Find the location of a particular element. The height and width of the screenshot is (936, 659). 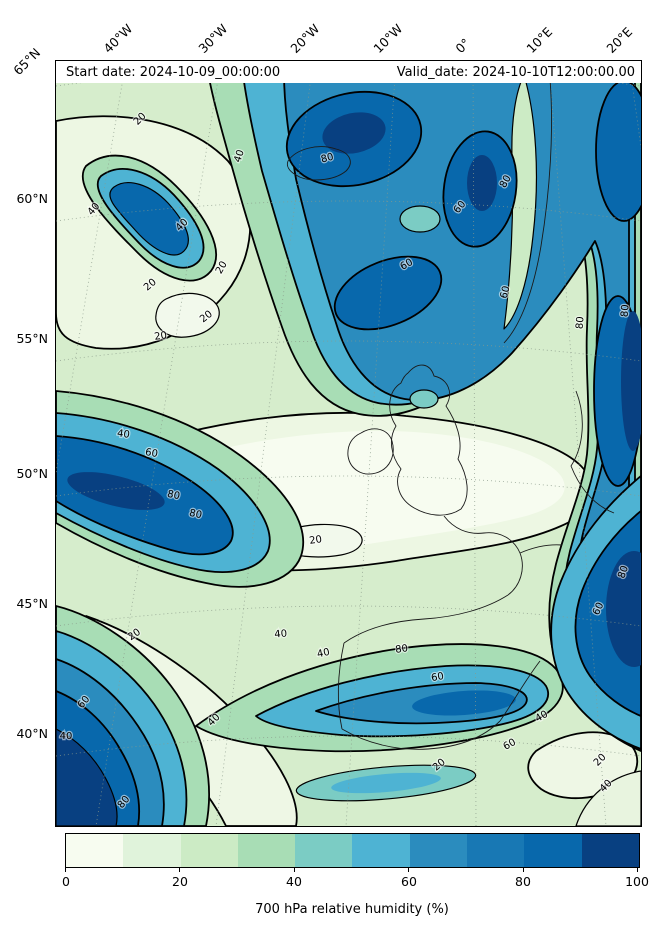

colorbar is located at coordinates (352, 850).